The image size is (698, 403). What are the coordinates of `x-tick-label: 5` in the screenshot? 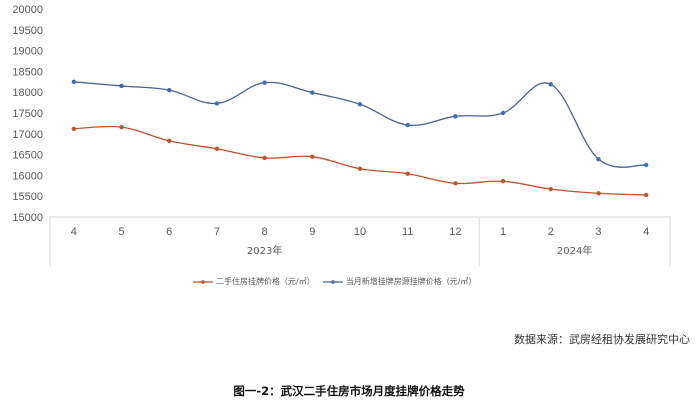 It's located at (121, 232).